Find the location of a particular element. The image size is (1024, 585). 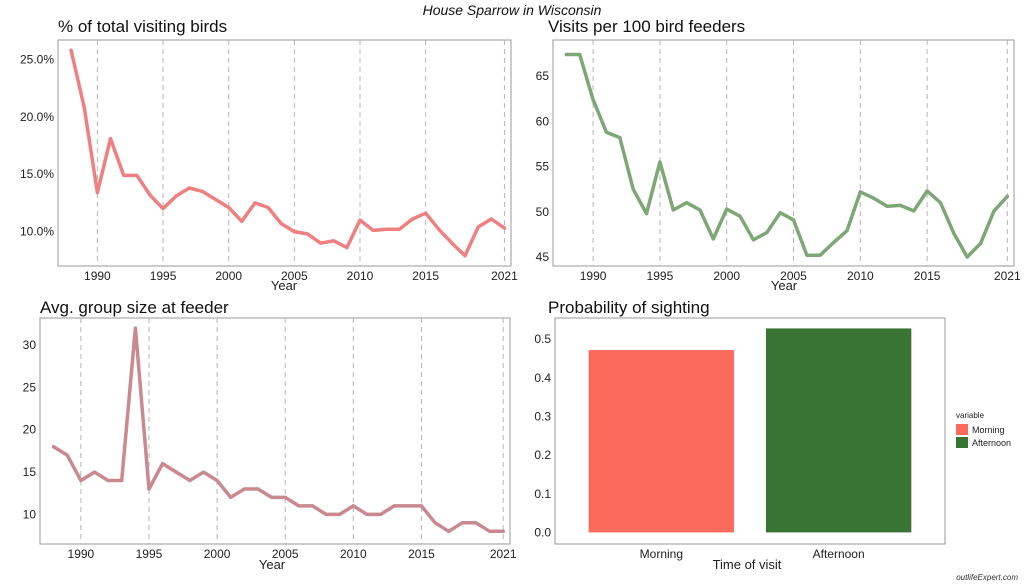

x-tick-label: 2015 is located at coordinates (425, 276).